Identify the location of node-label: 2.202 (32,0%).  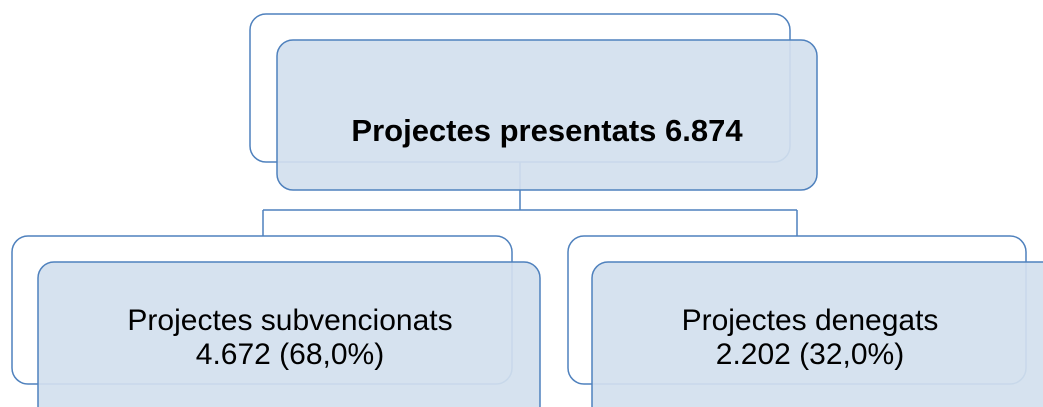
(810, 354).